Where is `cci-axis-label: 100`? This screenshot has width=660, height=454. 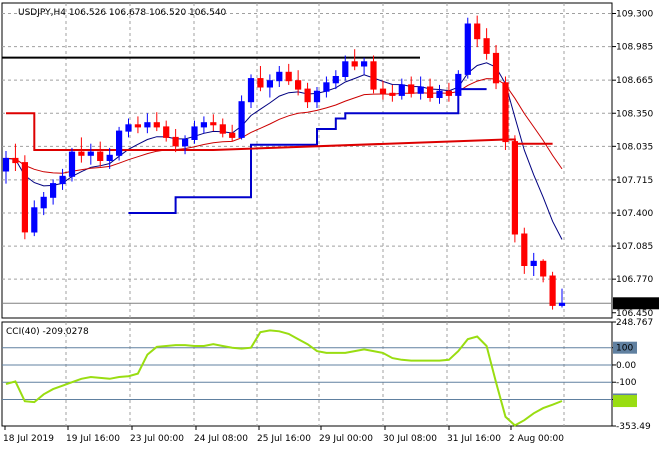 cci-axis-label: 100 is located at coordinates (624, 349).